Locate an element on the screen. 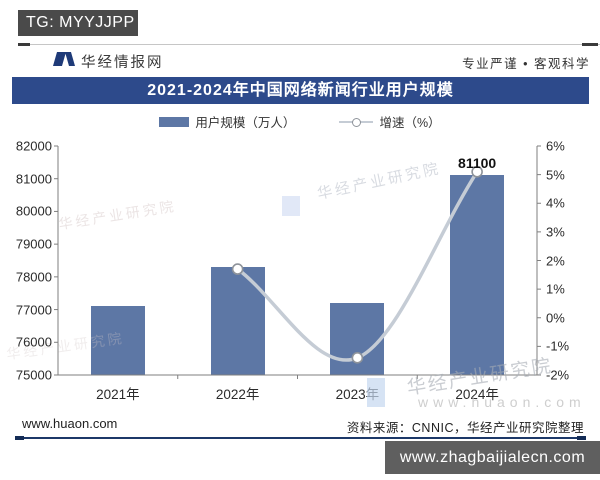 The height and width of the screenshot is (480, 600). huaon-logo-icon is located at coordinates (64, 59).